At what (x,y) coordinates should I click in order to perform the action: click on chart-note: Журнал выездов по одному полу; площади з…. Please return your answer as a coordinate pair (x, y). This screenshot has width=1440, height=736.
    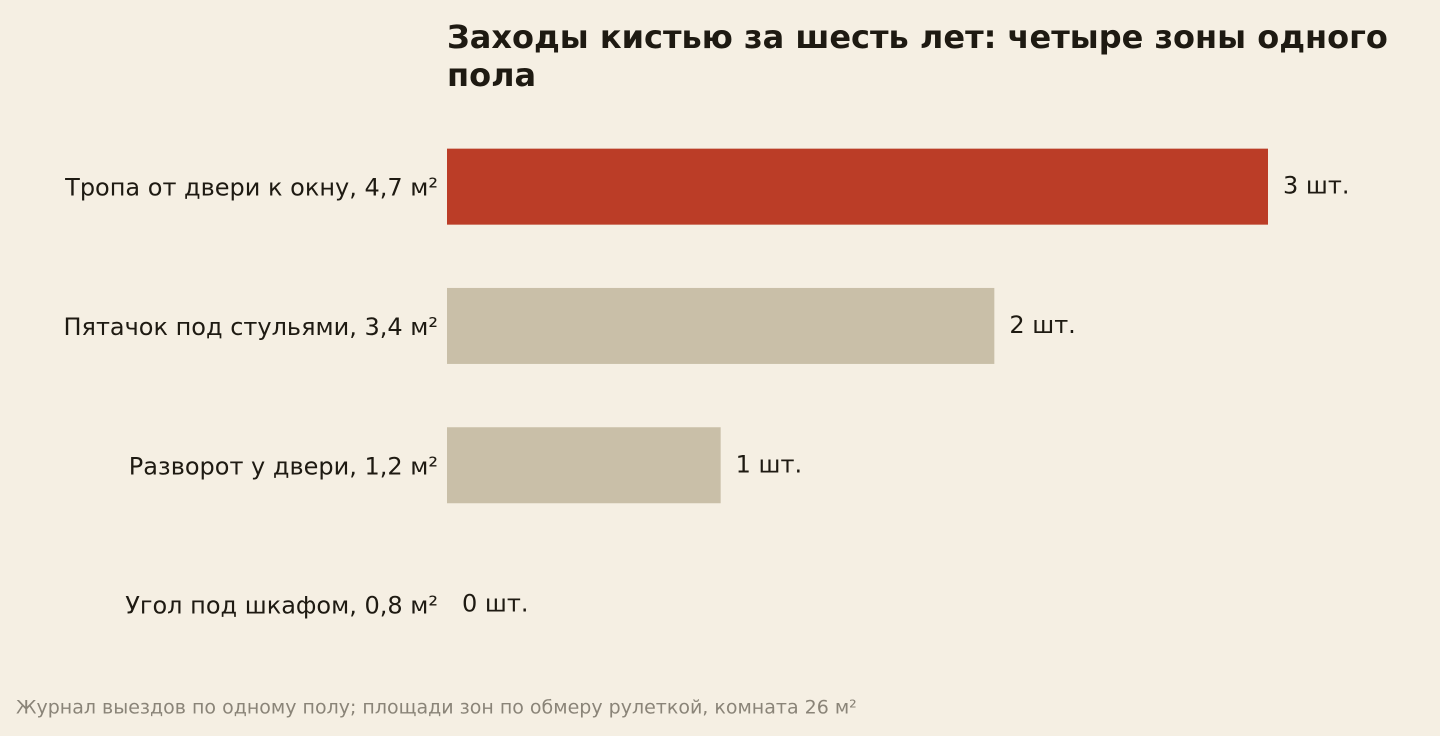
    Looking at the image, I should click on (436, 708).